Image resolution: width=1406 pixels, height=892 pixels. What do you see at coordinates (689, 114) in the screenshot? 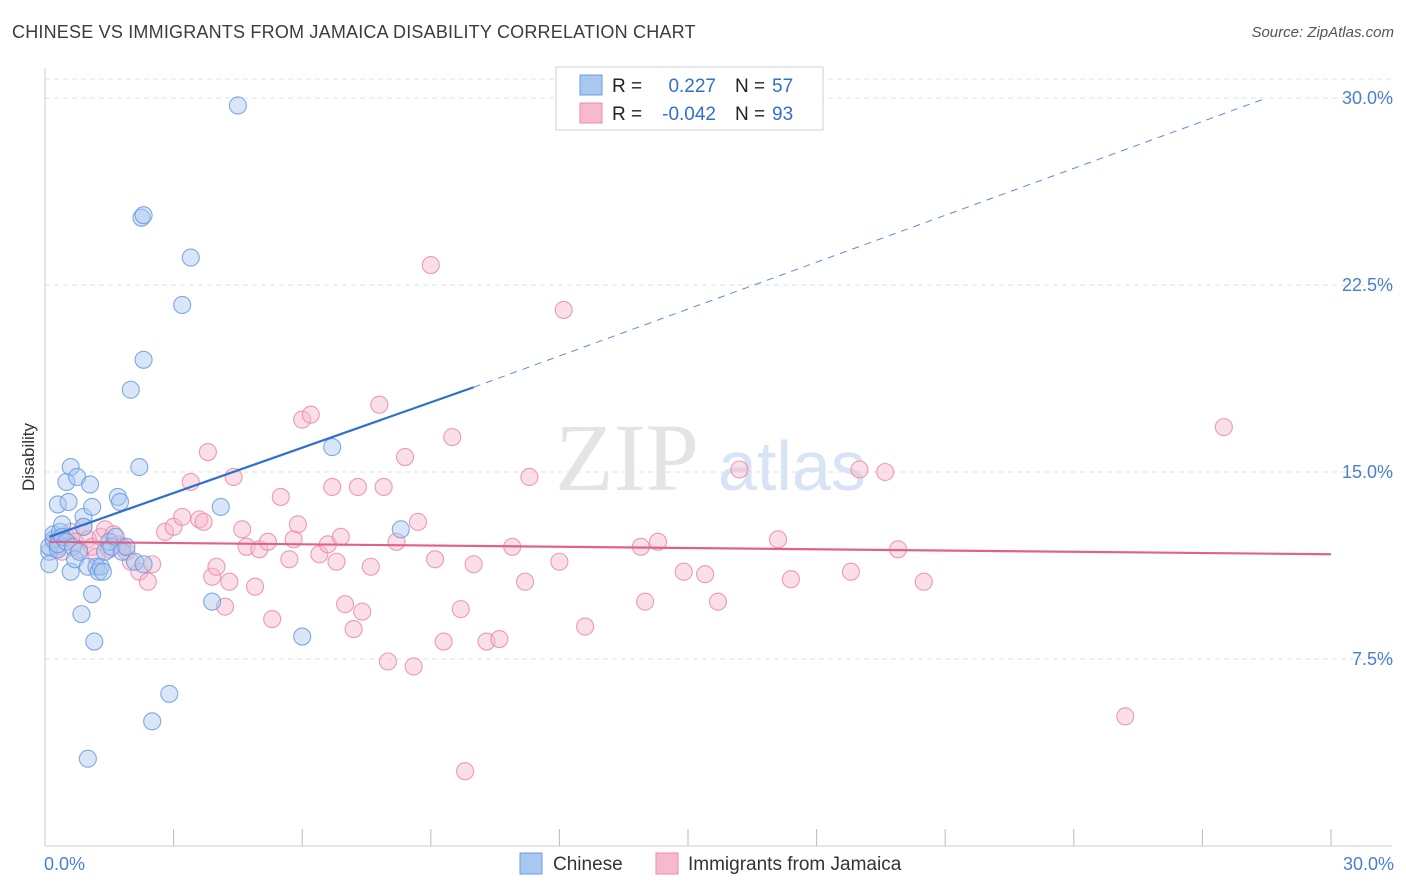
I see `legend-r-value-jamaica: -0.042` at bounding box center [689, 114].